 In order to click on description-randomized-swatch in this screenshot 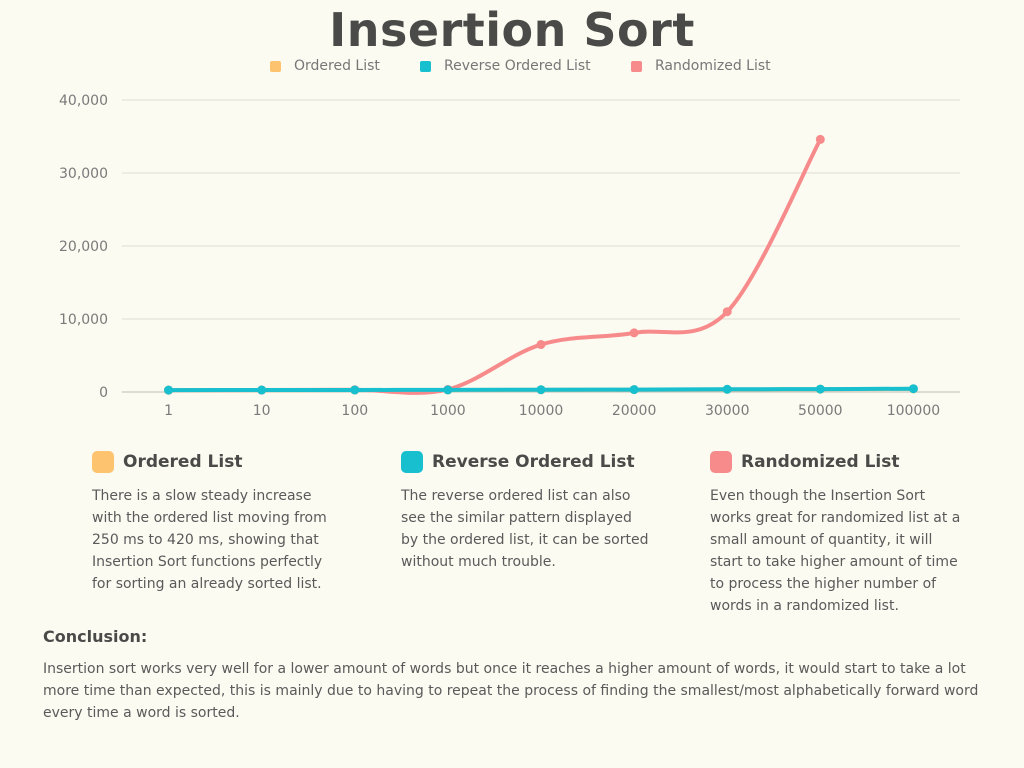, I will do `click(721, 462)`.